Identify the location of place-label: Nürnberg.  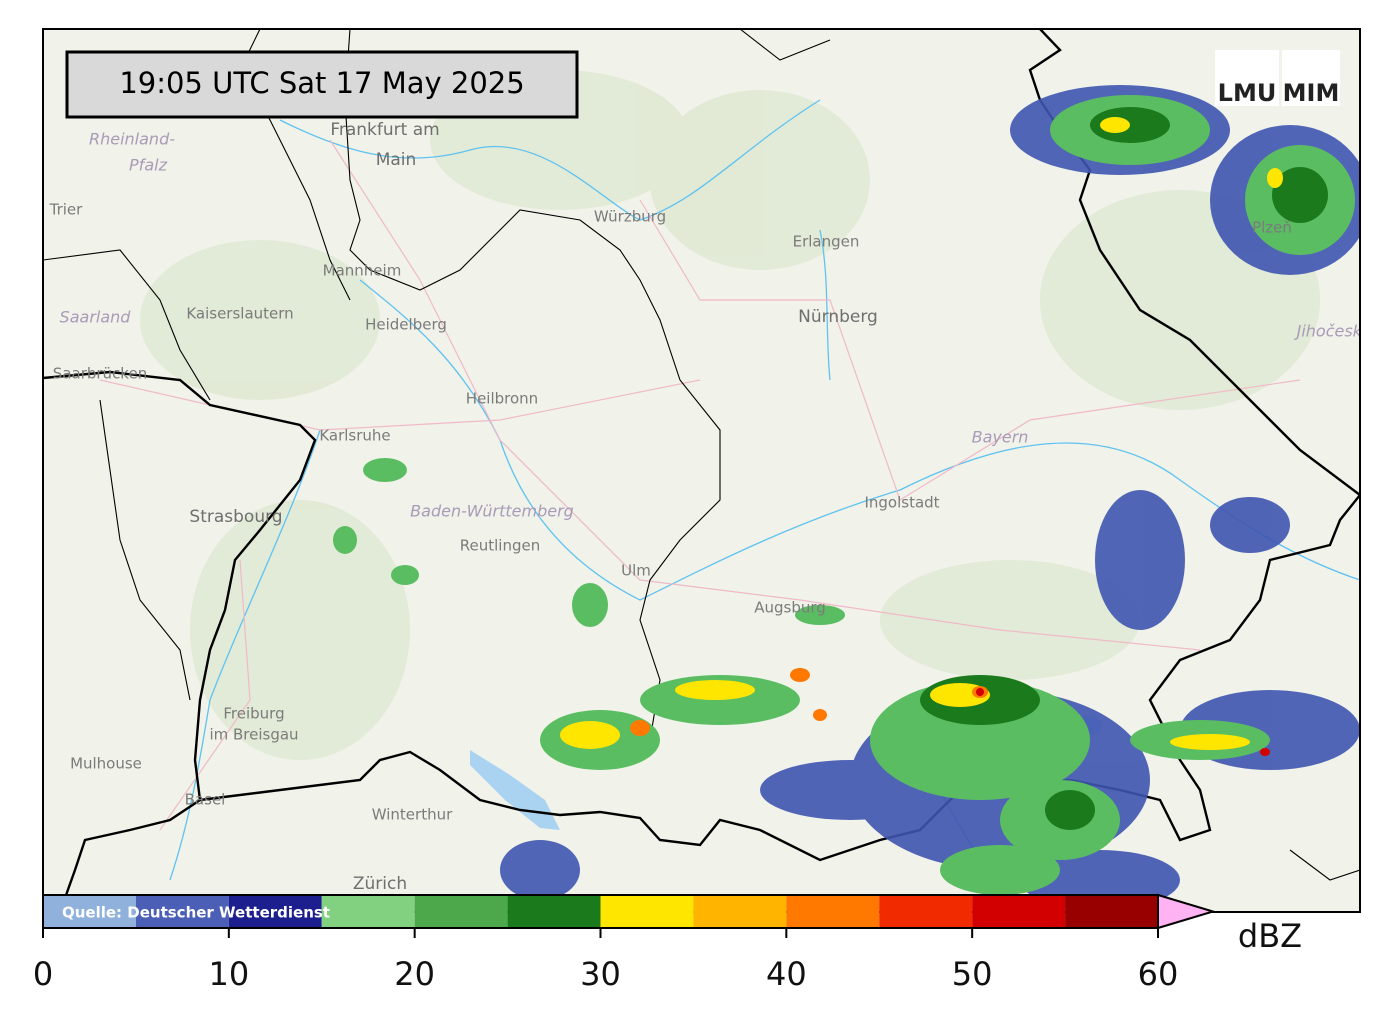
(838, 317).